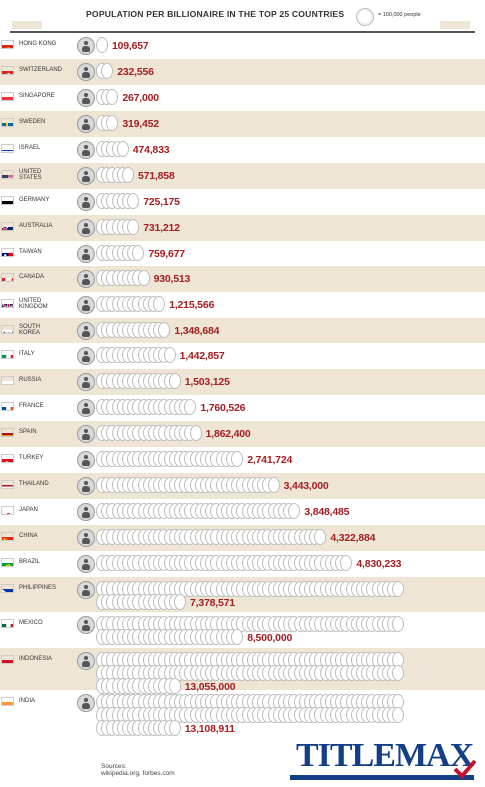 The image size is (485, 787). What do you see at coordinates (242, 564) in the screenshot?
I see `chart-row: BRAZIL 4,830,233` at bounding box center [242, 564].